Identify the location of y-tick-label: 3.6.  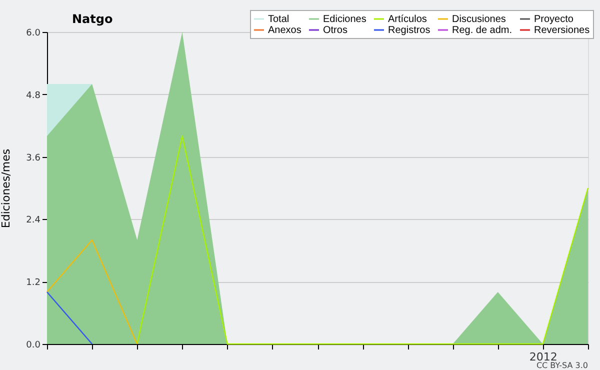
(33, 158).